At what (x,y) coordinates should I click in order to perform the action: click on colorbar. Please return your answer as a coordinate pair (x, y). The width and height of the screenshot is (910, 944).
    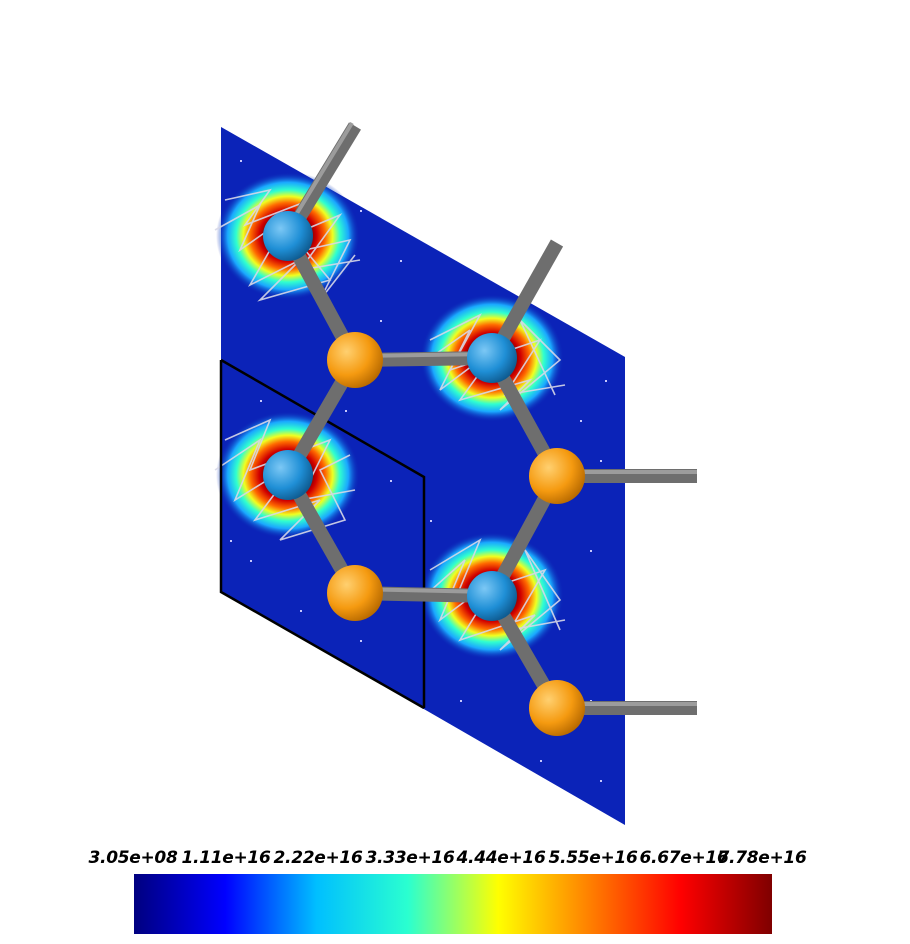
    Looking at the image, I should click on (453, 904).